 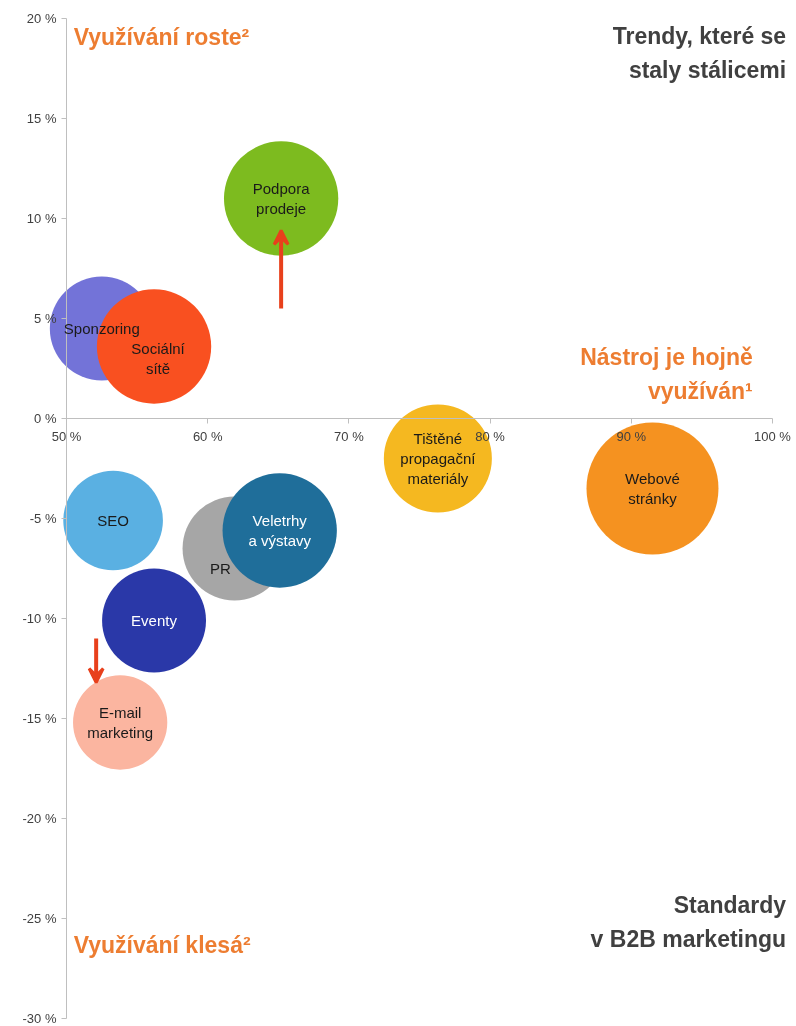 What do you see at coordinates (688, 922) in the screenshot?
I see `annotation: Standardy v B2B marketingu` at bounding box center [688, 922].